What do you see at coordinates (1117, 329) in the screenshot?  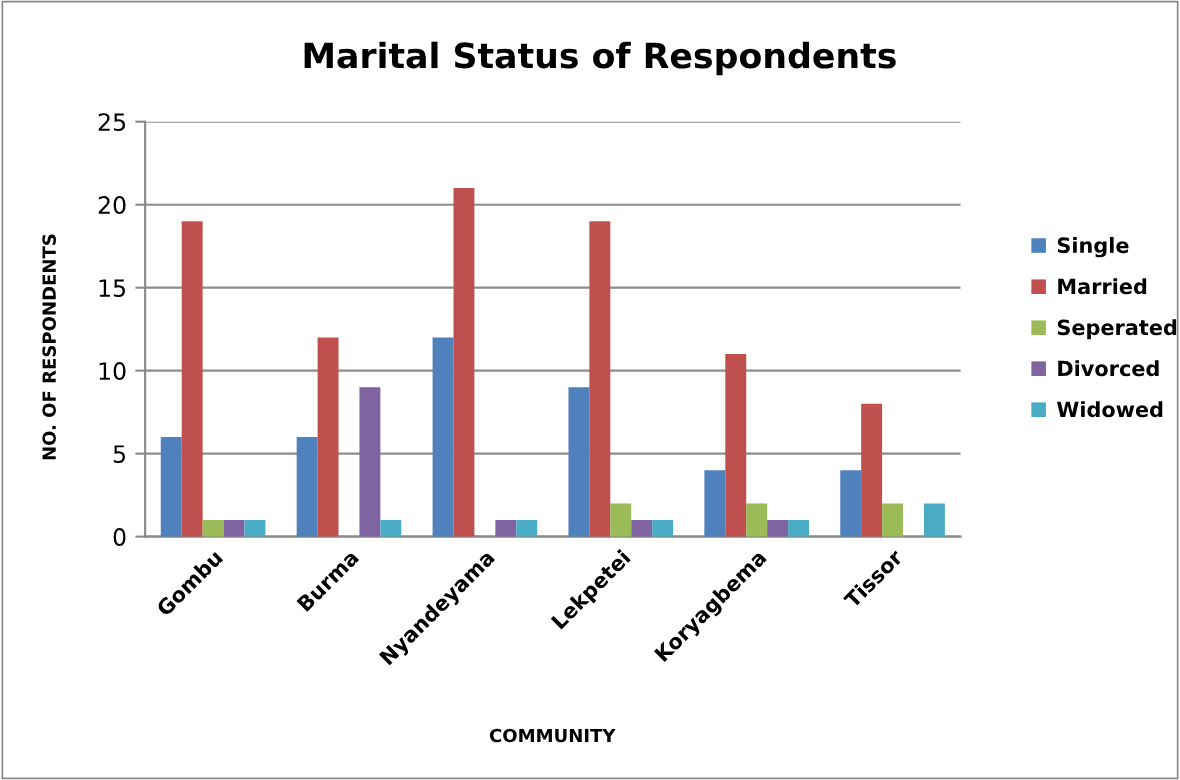 I see `legend-label: Seperated` at bounding box center [1117, 329].